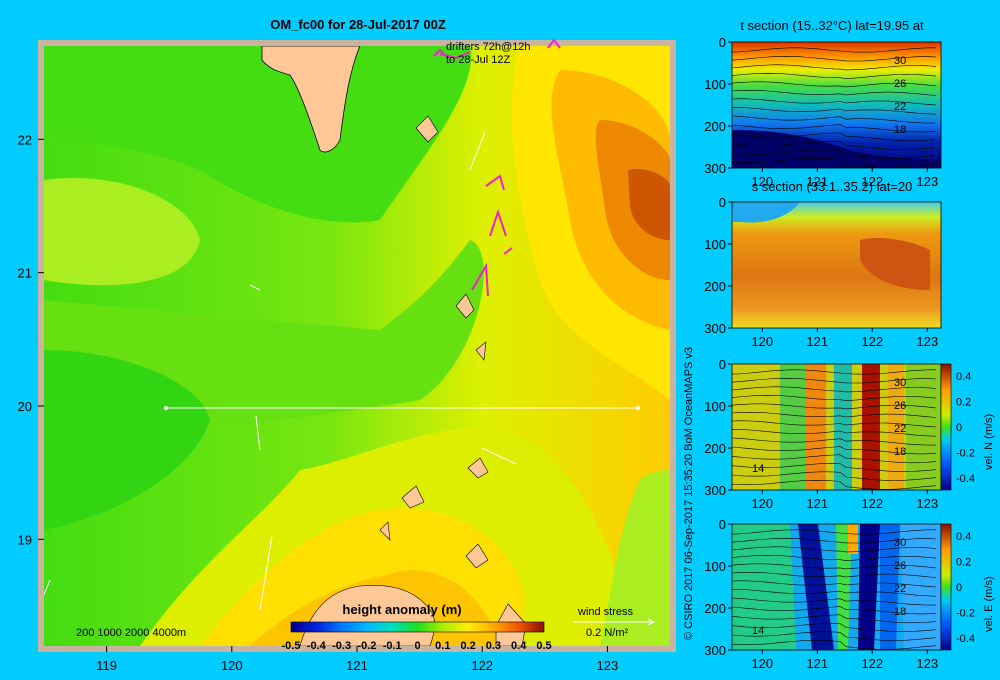 Image resolution: width=1000 pixels, height=680 pixels. I want to click on main-title: OM_fc00 for 28-Jul-2017 00Z, so click(358, 24).